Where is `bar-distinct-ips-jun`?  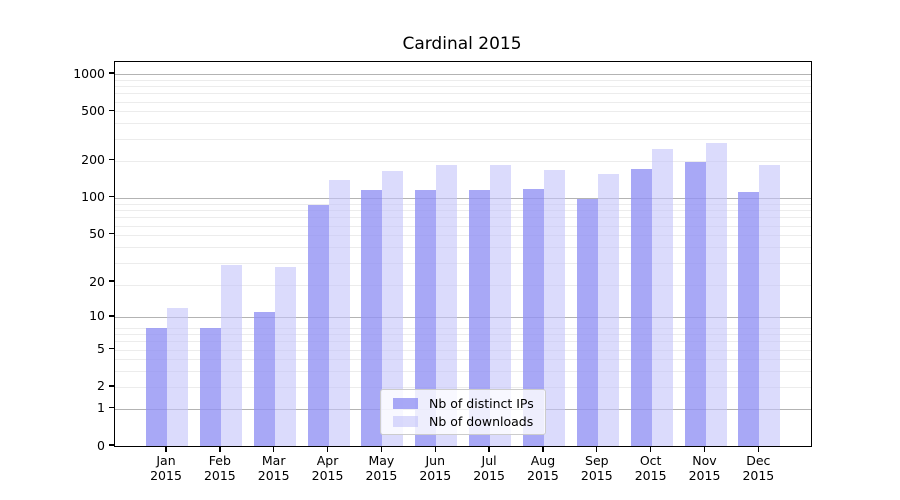 bar-distinct-ips-jun is located at coordinates (426, 317).